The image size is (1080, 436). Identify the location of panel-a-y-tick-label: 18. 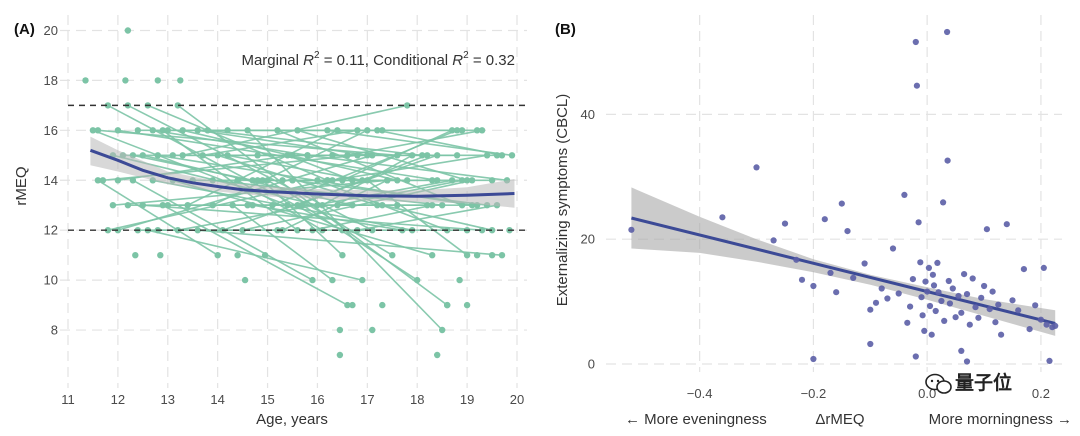
(51, 80).